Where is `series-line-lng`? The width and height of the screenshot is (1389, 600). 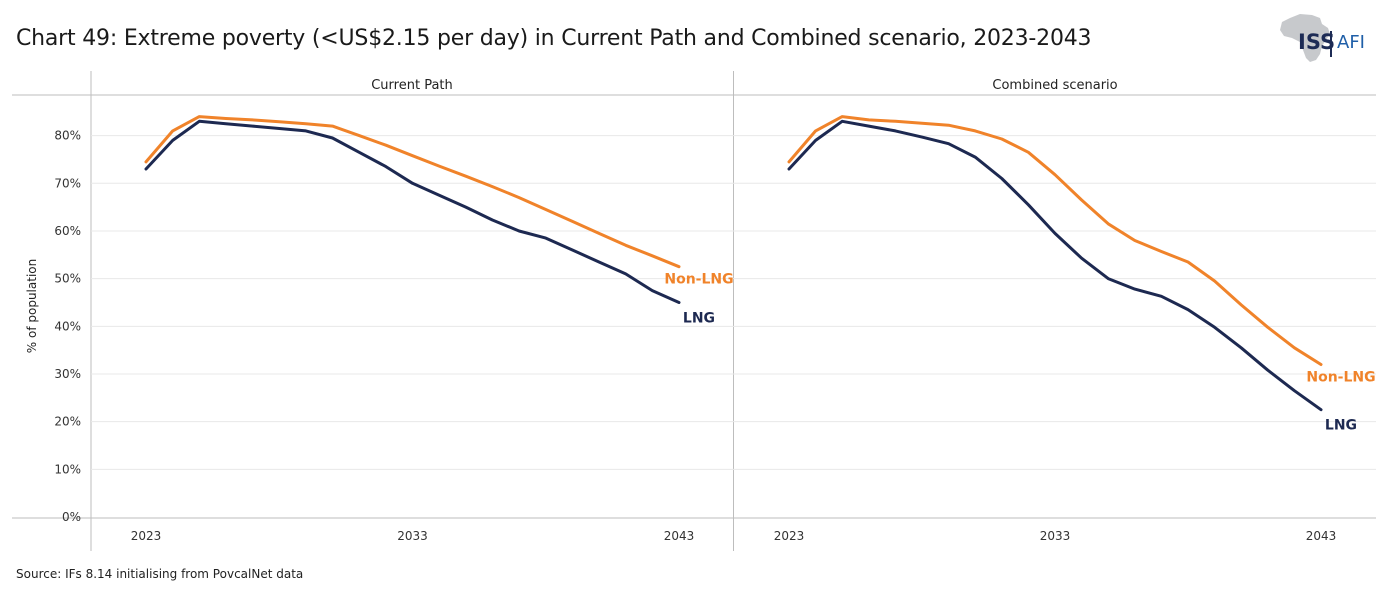
series-line-lng is located at coordinates (412, 211).